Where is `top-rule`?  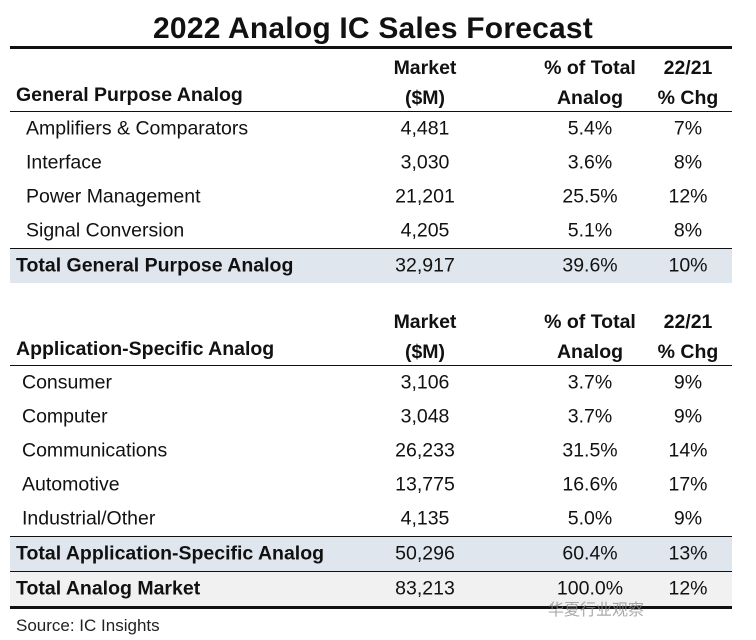 top-rule is located at coordinates (371, 47).